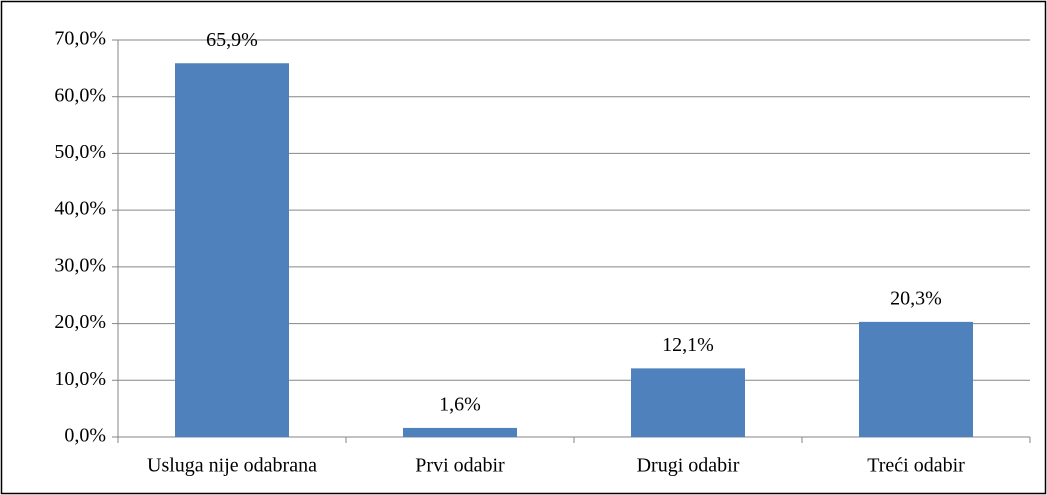 The width and height of the screenshot is (1047, 495). What do you see at coordinates (916, 298) in the screenshot?
I see `value-label: 20,3%` at bounding box center [916, 298].